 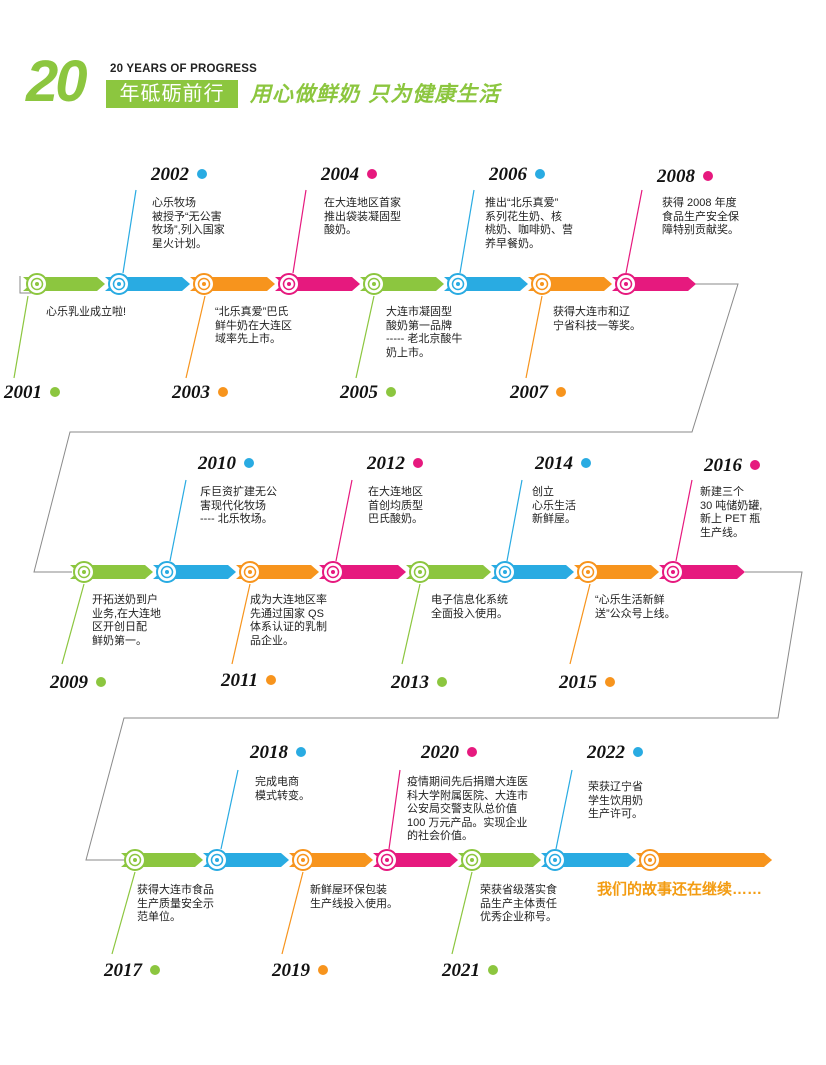 I want to click on year-text: 2005, so click(x=359, y=392).